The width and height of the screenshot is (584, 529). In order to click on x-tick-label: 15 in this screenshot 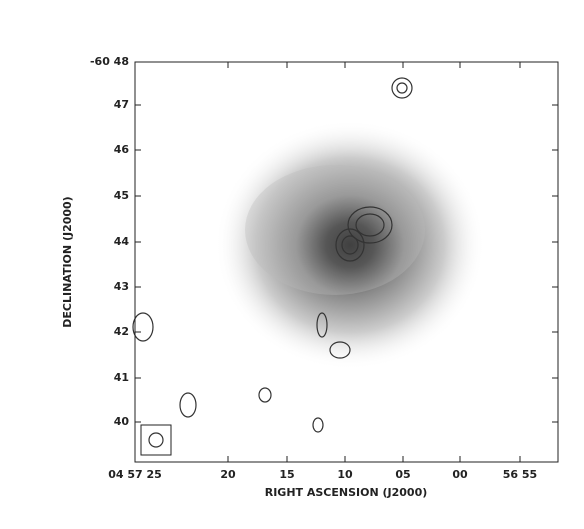, I will do `click(286, 474)`.